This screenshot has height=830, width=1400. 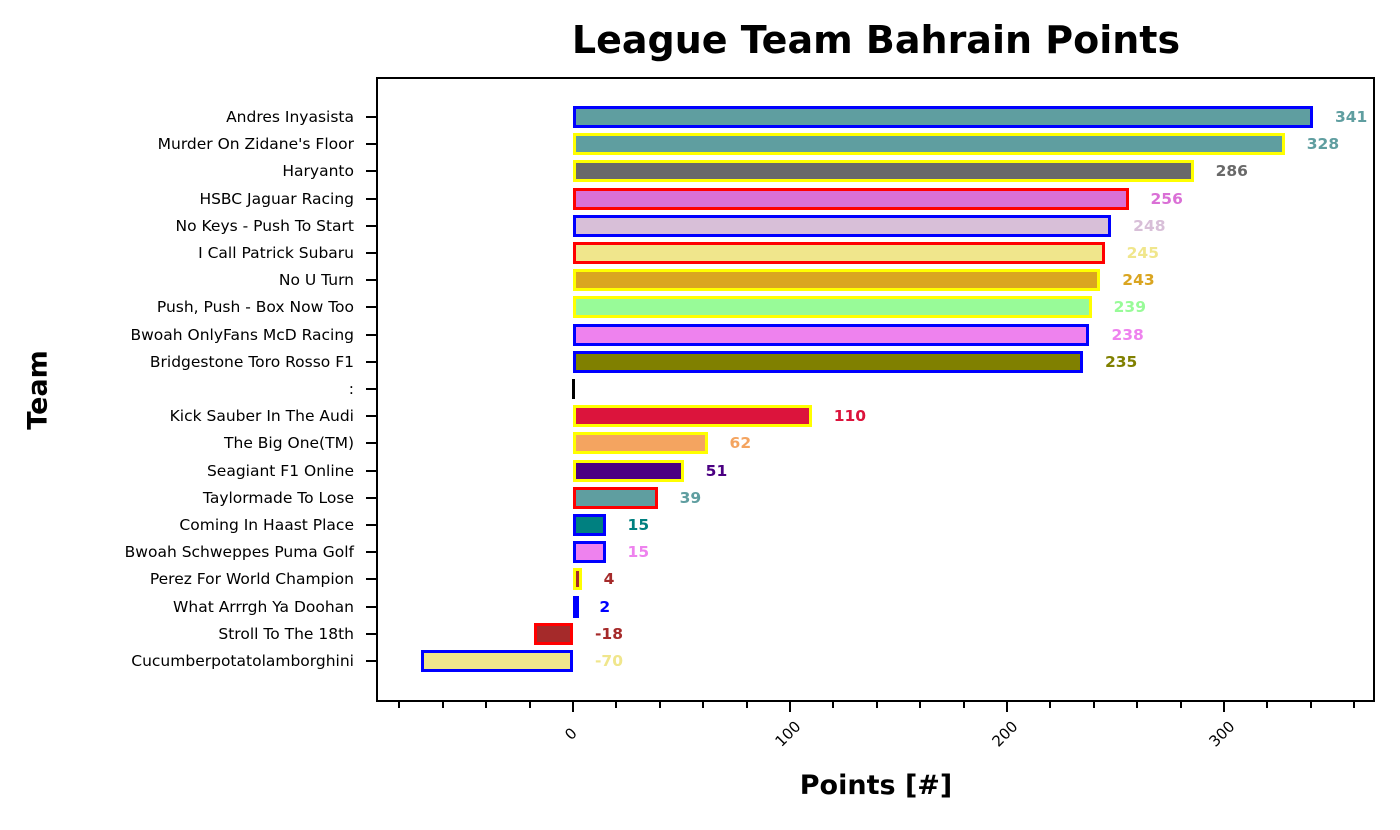 I want to click on y-tick-label: No Keys - Push To Start, so click(x=264, y=225).